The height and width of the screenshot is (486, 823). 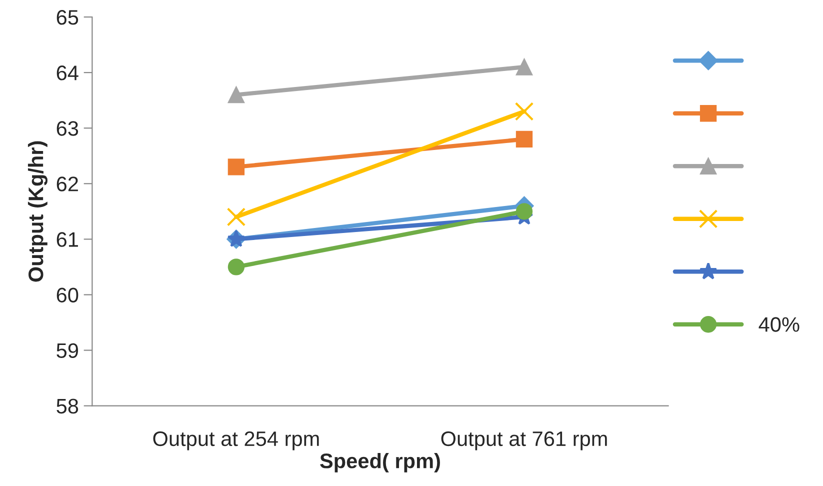 What do you see at coordinates (524, 440) in the screenshot?
I see `x-tick-label: Output at 761 rpm` at bounding box center [524, 440].